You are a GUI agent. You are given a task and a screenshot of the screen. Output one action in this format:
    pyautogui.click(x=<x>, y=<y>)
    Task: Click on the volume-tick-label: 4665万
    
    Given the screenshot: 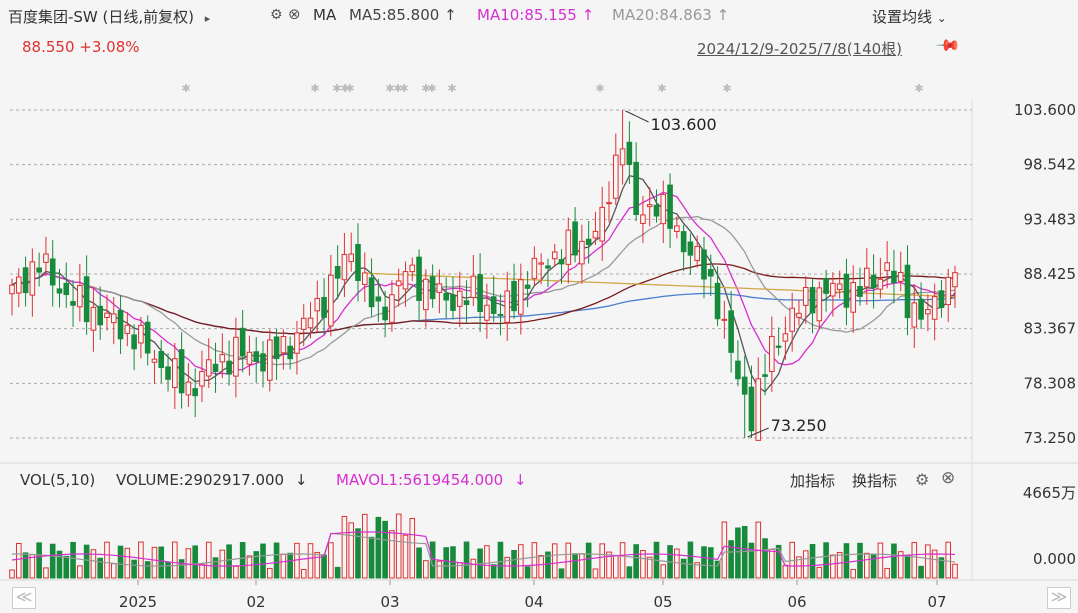 What is the action you would take?
    pyautogui.click(x=1049, y=493)
    